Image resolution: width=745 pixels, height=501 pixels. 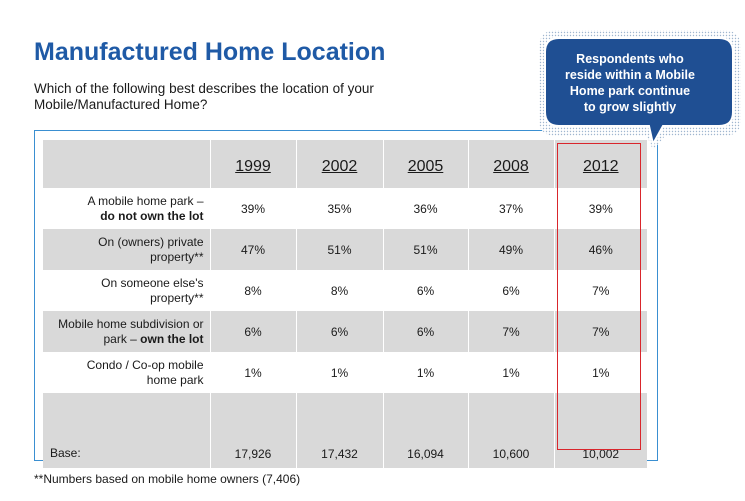 What do you see at coordinates (630, 59) in the screenshot?
I see `callout-line: Respondents who` at bounding box center [630, 59].